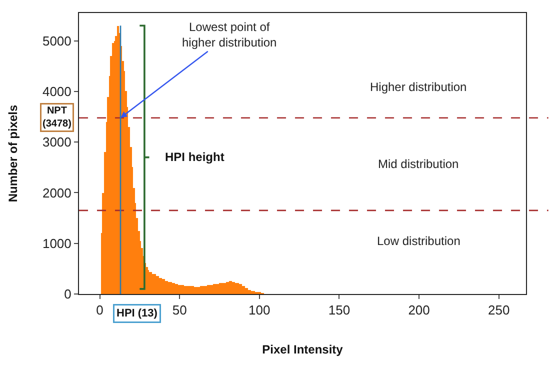 Image resolution: width=550 pixels, height=366 pixels. Describe the element at coordinates (57, 92) in the screenshot. I see `y-tick-label: 4000` at that location.